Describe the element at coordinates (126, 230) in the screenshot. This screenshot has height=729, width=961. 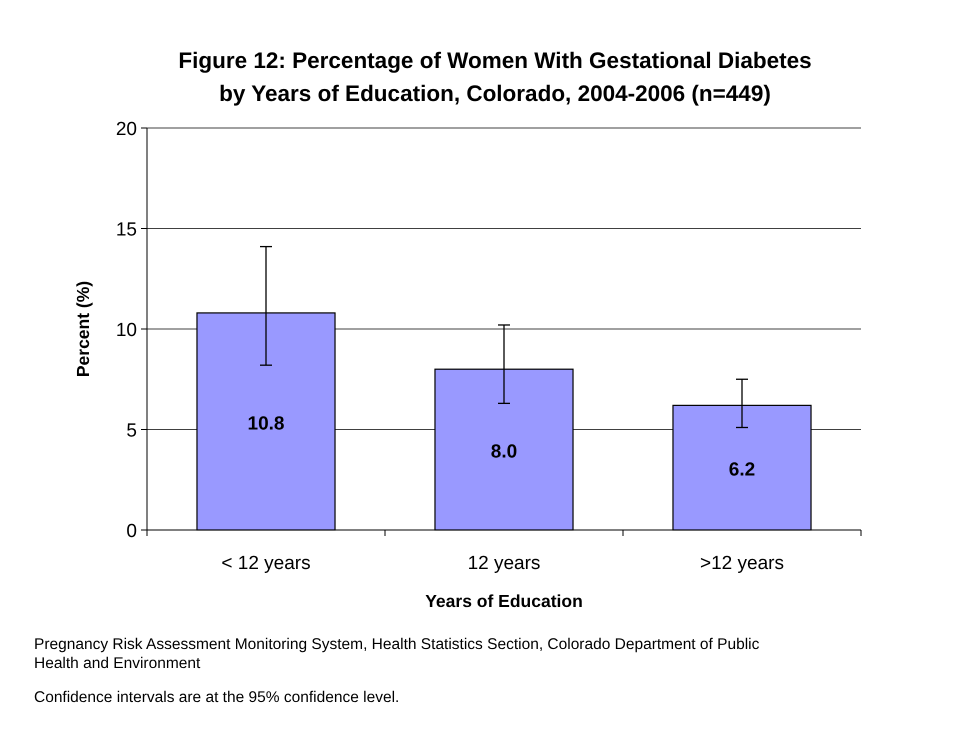
I see `y-tick-label: 15` at that location.